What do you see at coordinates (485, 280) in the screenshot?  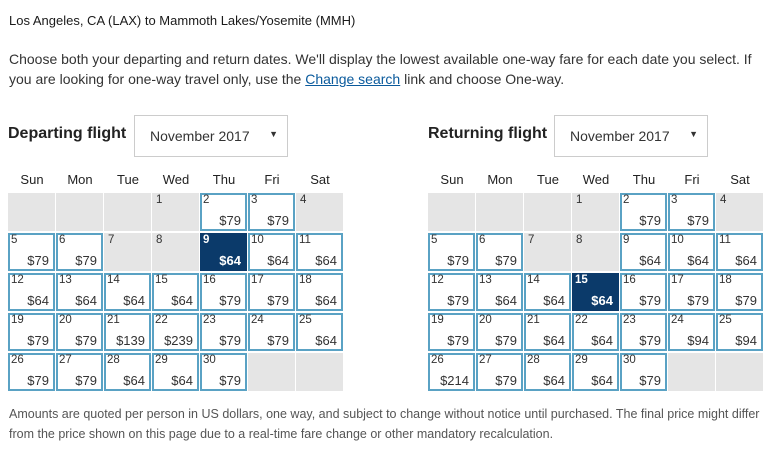 I see `day-number: 13` at bounding box center [485, 280].